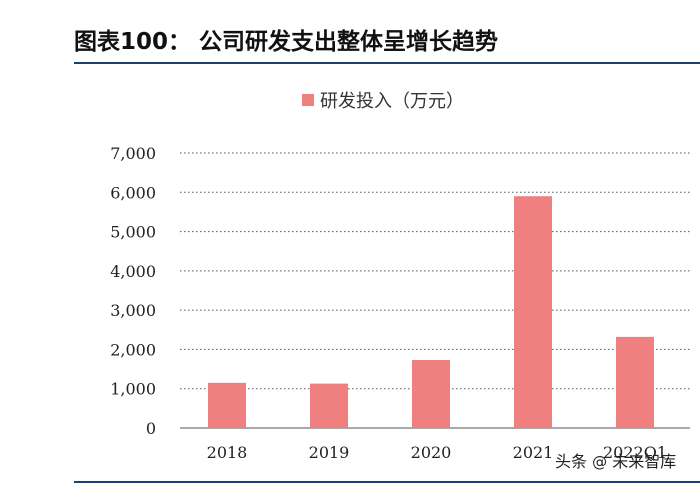 This screenshot has width=700, height=488. Describe the element at coordinates (387, 482) in the screenshot. I see `bottom-divider` at that location.